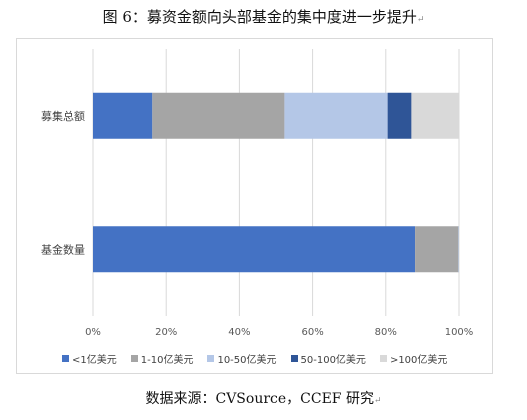 Image resolution: width=527 pixels, height=420 pixels. What do you see at coordinates (94, 360) in the screenshot?
I see `legend-label: <1亿美元` at bounding box center [94, 360].